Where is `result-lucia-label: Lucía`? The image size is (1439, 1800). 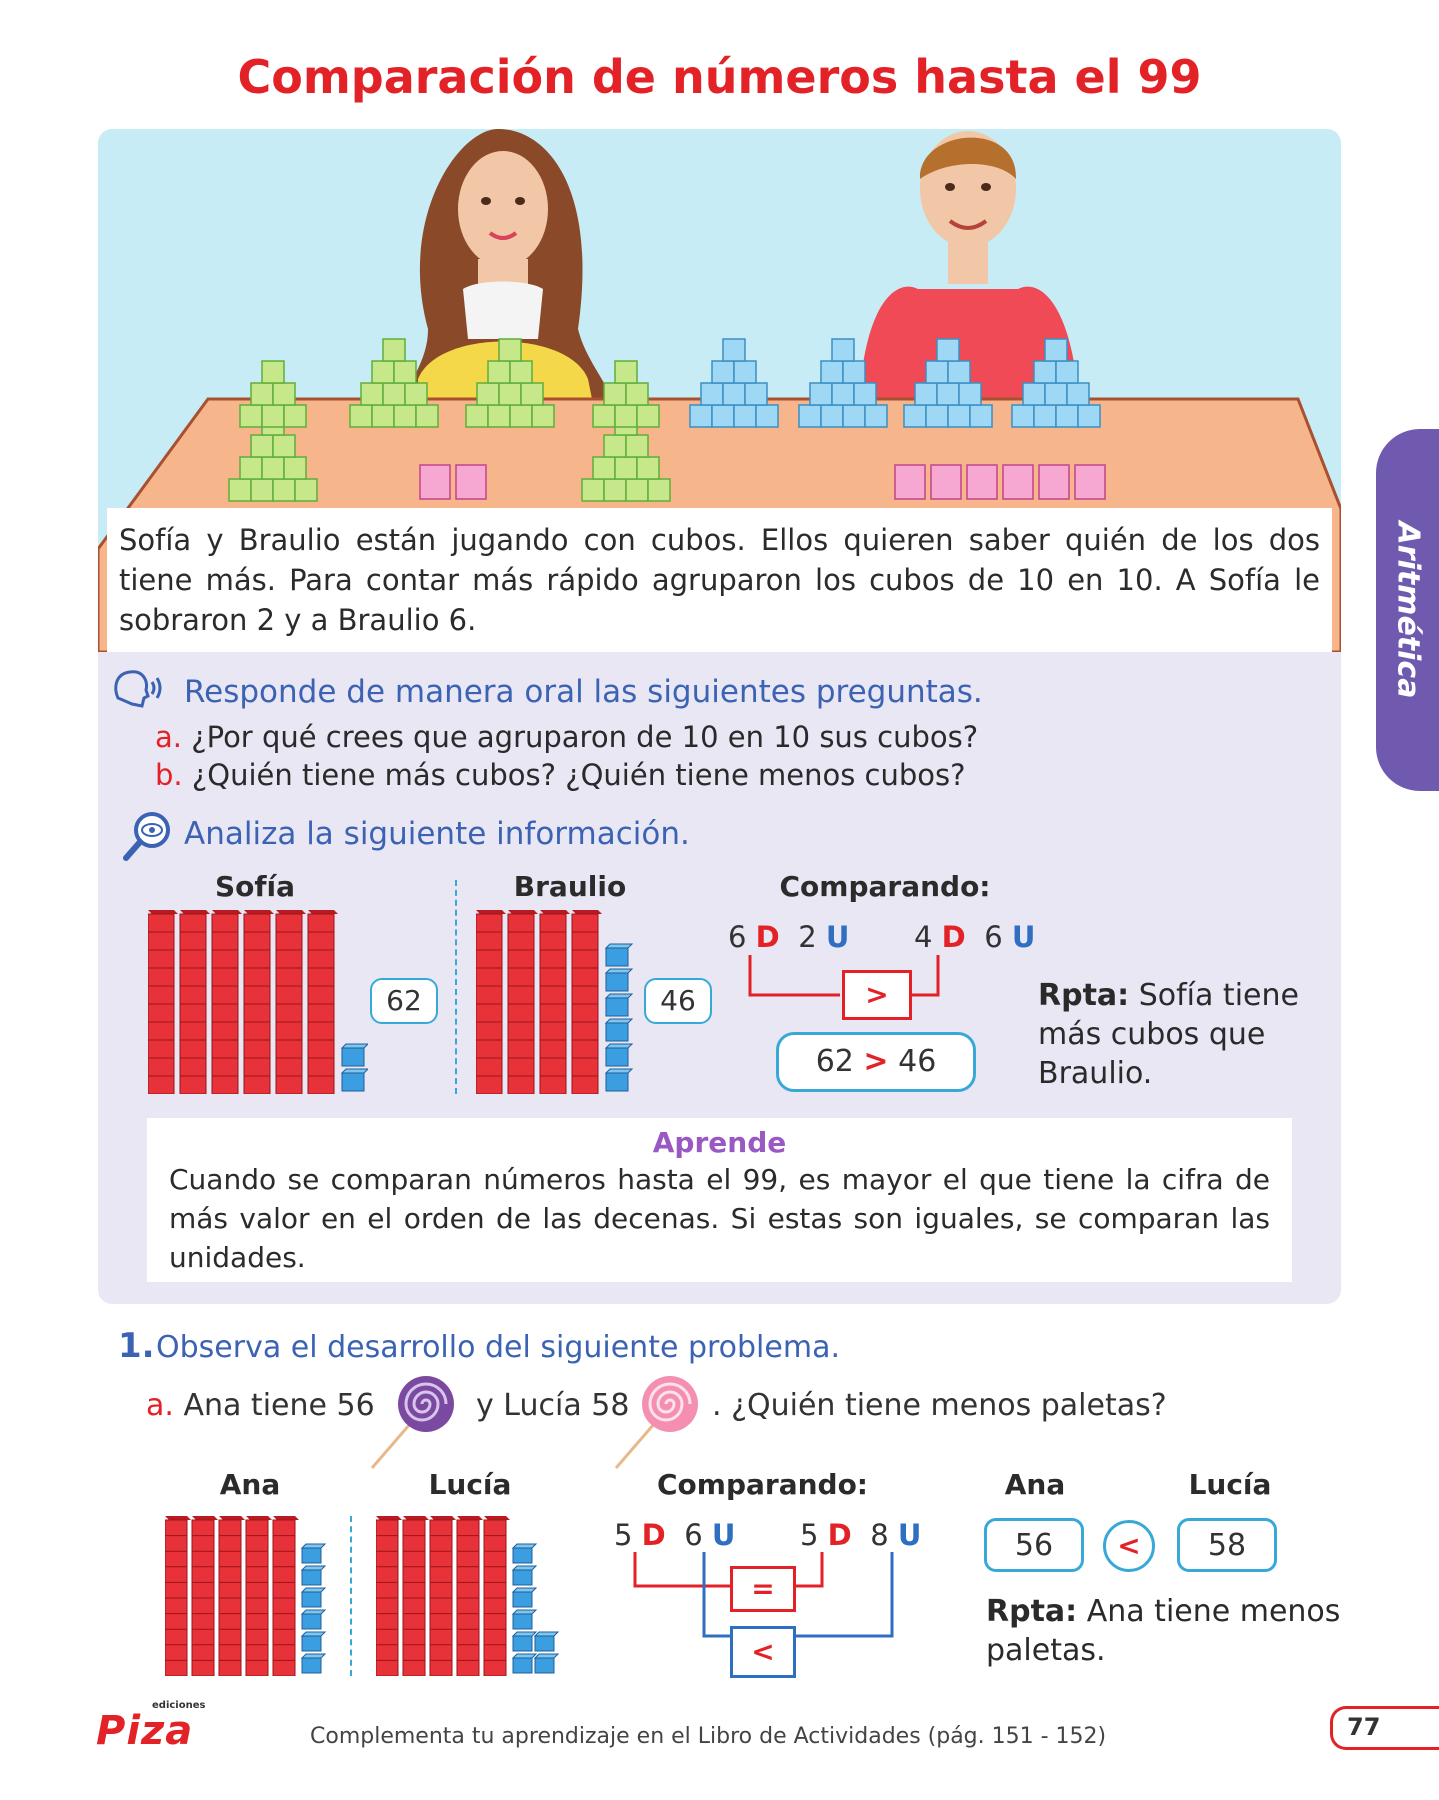
result-lucia-label: Lucía is located at coordinates (1230, 1484).